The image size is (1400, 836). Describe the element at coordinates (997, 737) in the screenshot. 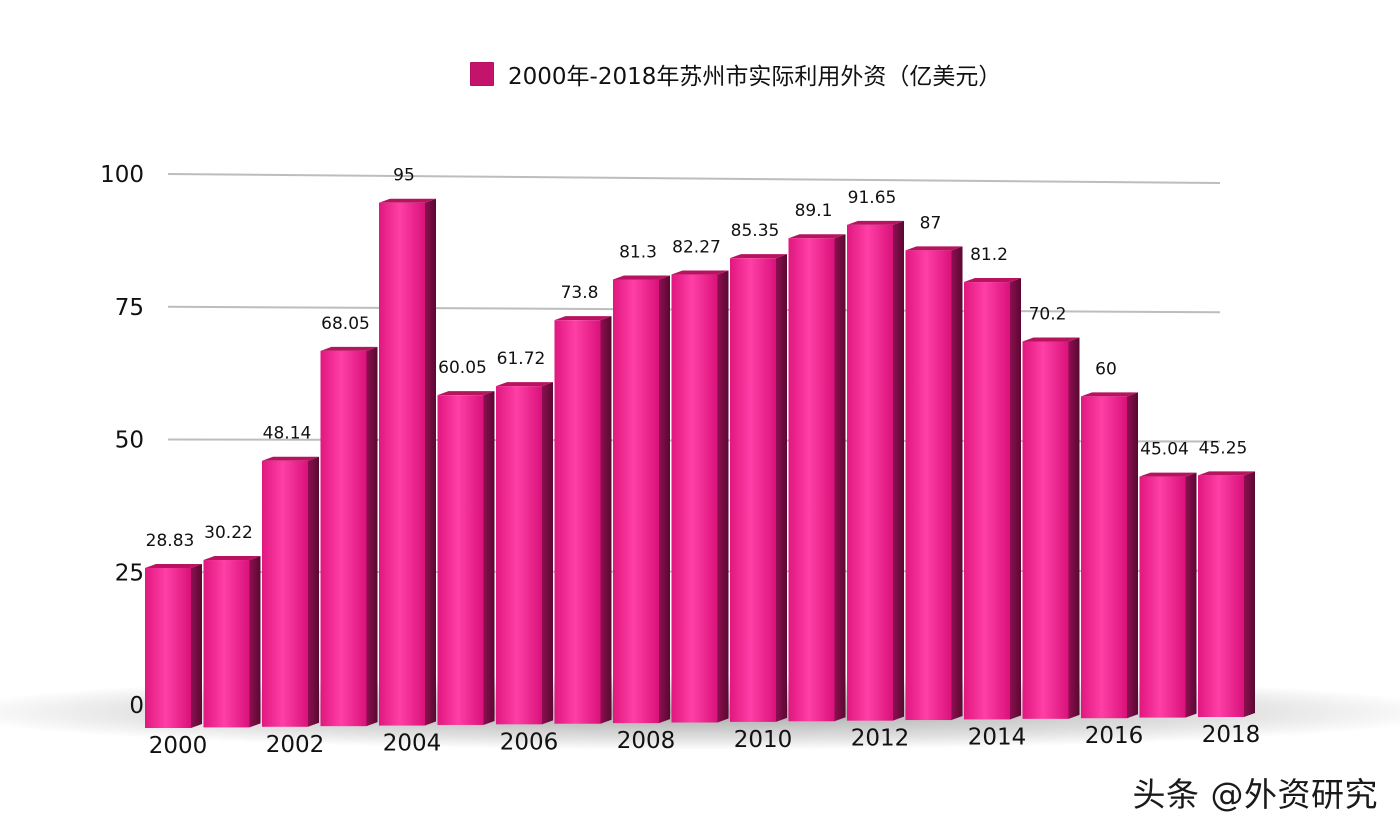

I see `x-tick-label: 2014` at that location.